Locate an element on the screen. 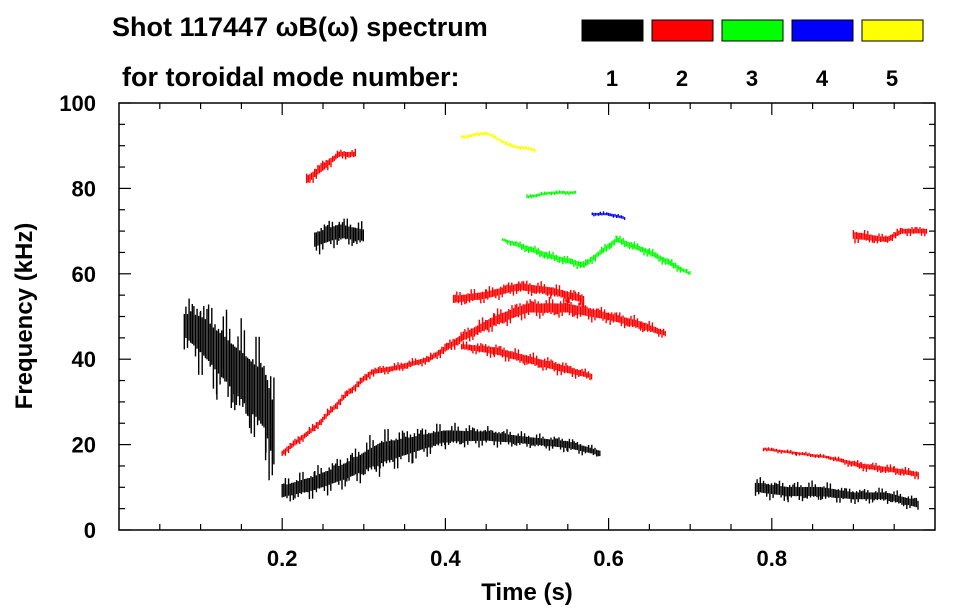 This screenshot has height=615, width=963. legend-label-mode-1: 1 is located at coordinates (612, 78).